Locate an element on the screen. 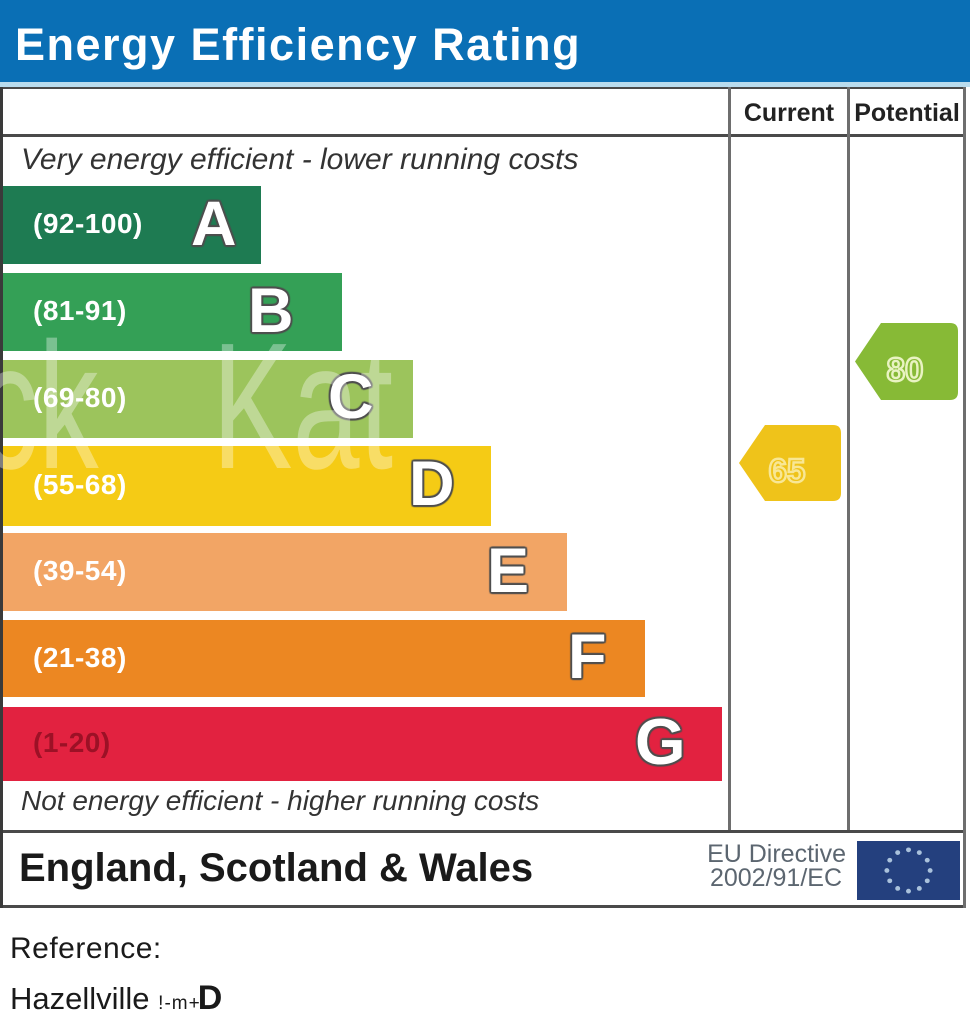  svg-text: 80 is located at coordinates (905, 369).